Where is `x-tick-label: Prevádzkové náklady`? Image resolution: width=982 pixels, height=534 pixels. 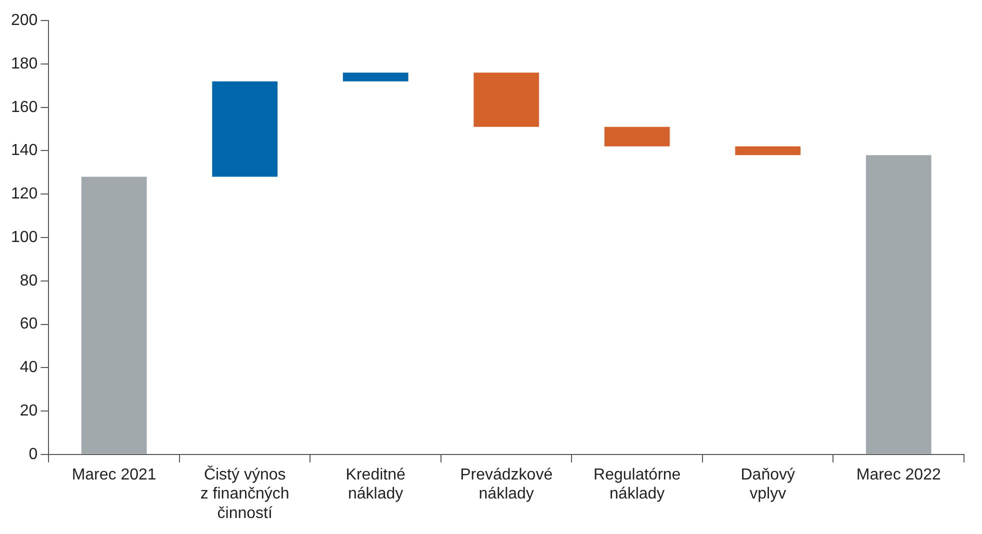
x-tick-label: Prevádzkové náklady is located at coordinates (506, 484).